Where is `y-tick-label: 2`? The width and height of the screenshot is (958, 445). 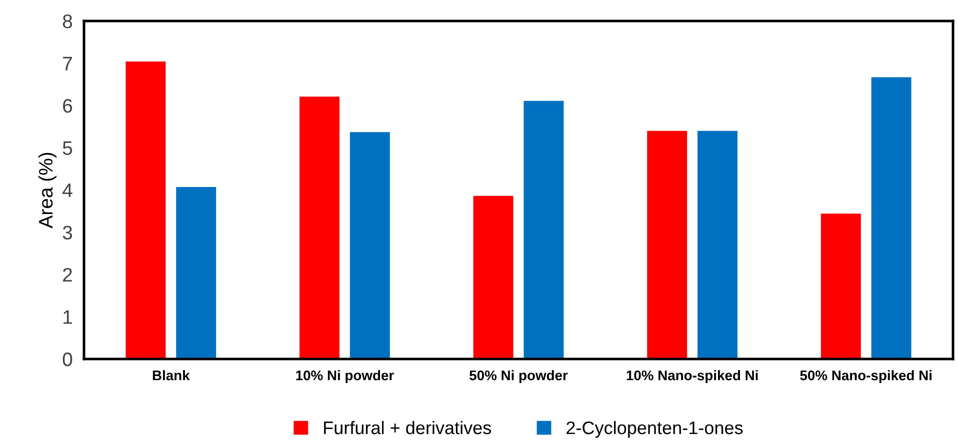
y-tick-label: 2 is located at coordinates (67, 275).